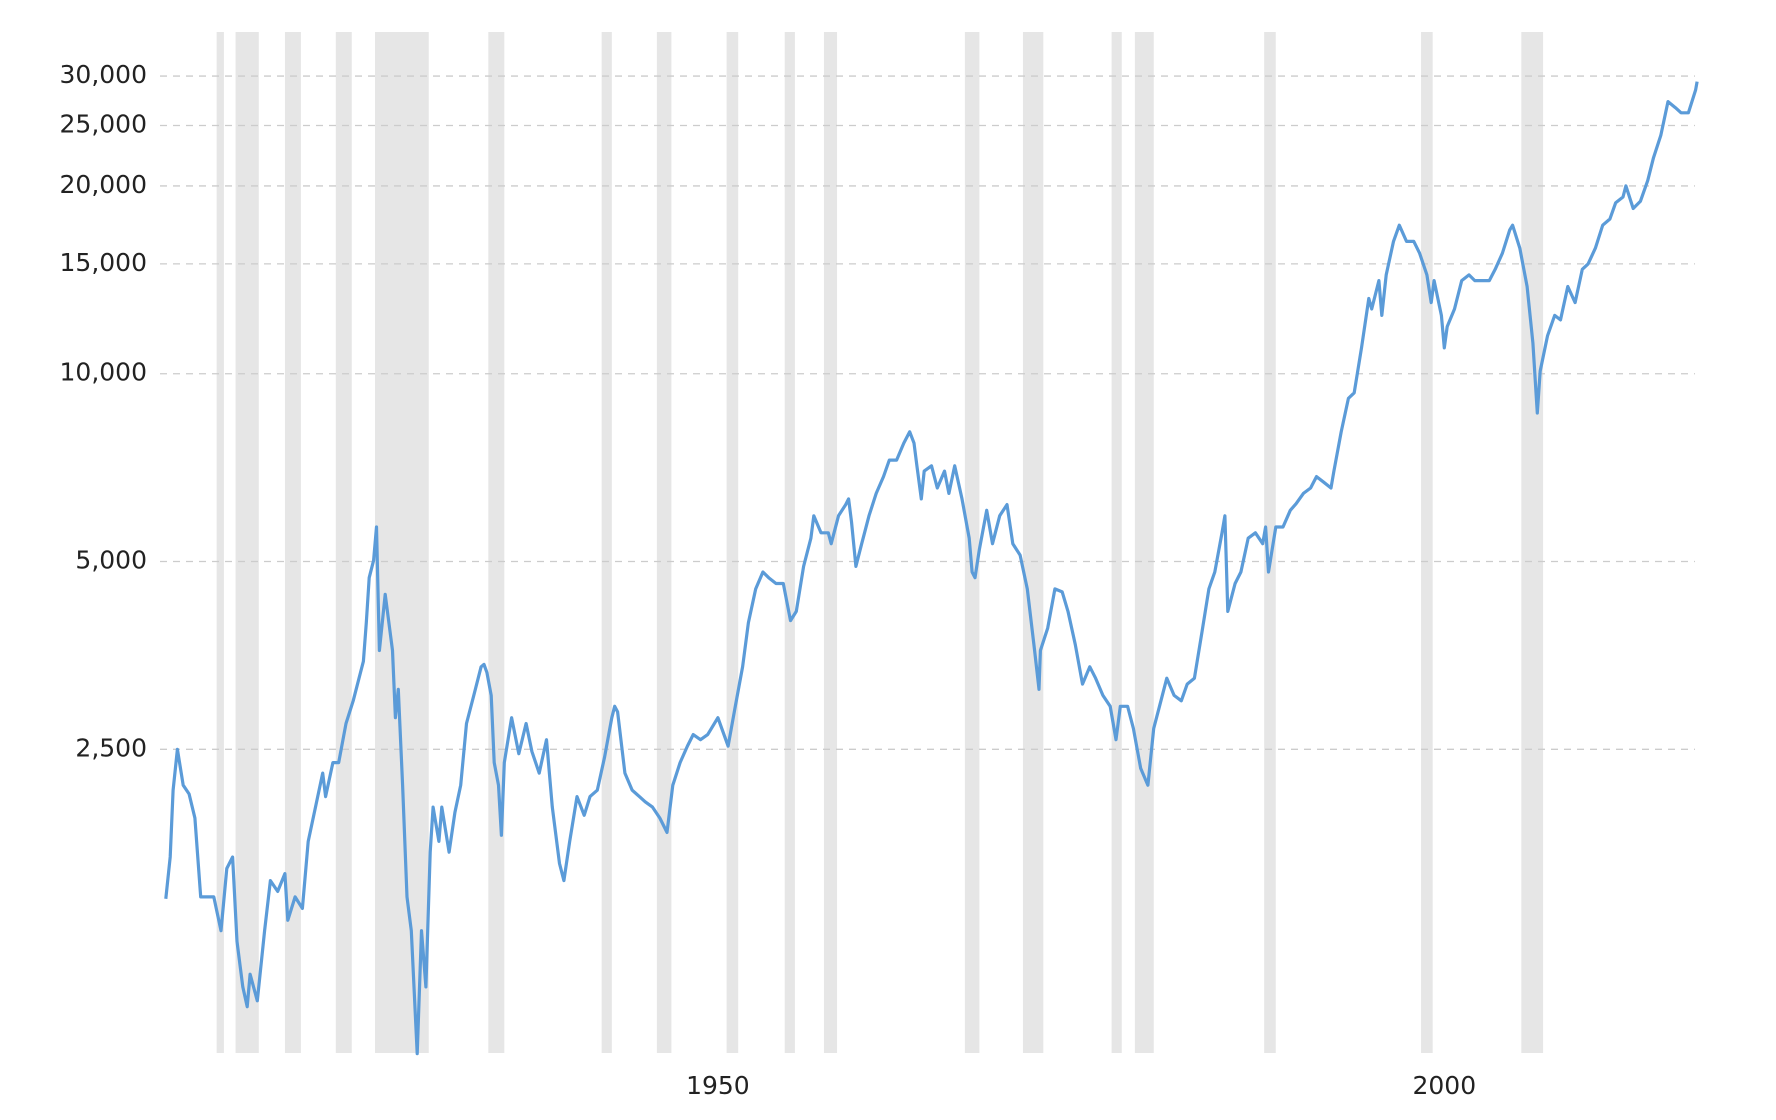 This screenshot has width=1776, height=1120. Describe the element at coordinates (103, 184) in the screenshot. I see `y-tick-label: 20,000` at that location.